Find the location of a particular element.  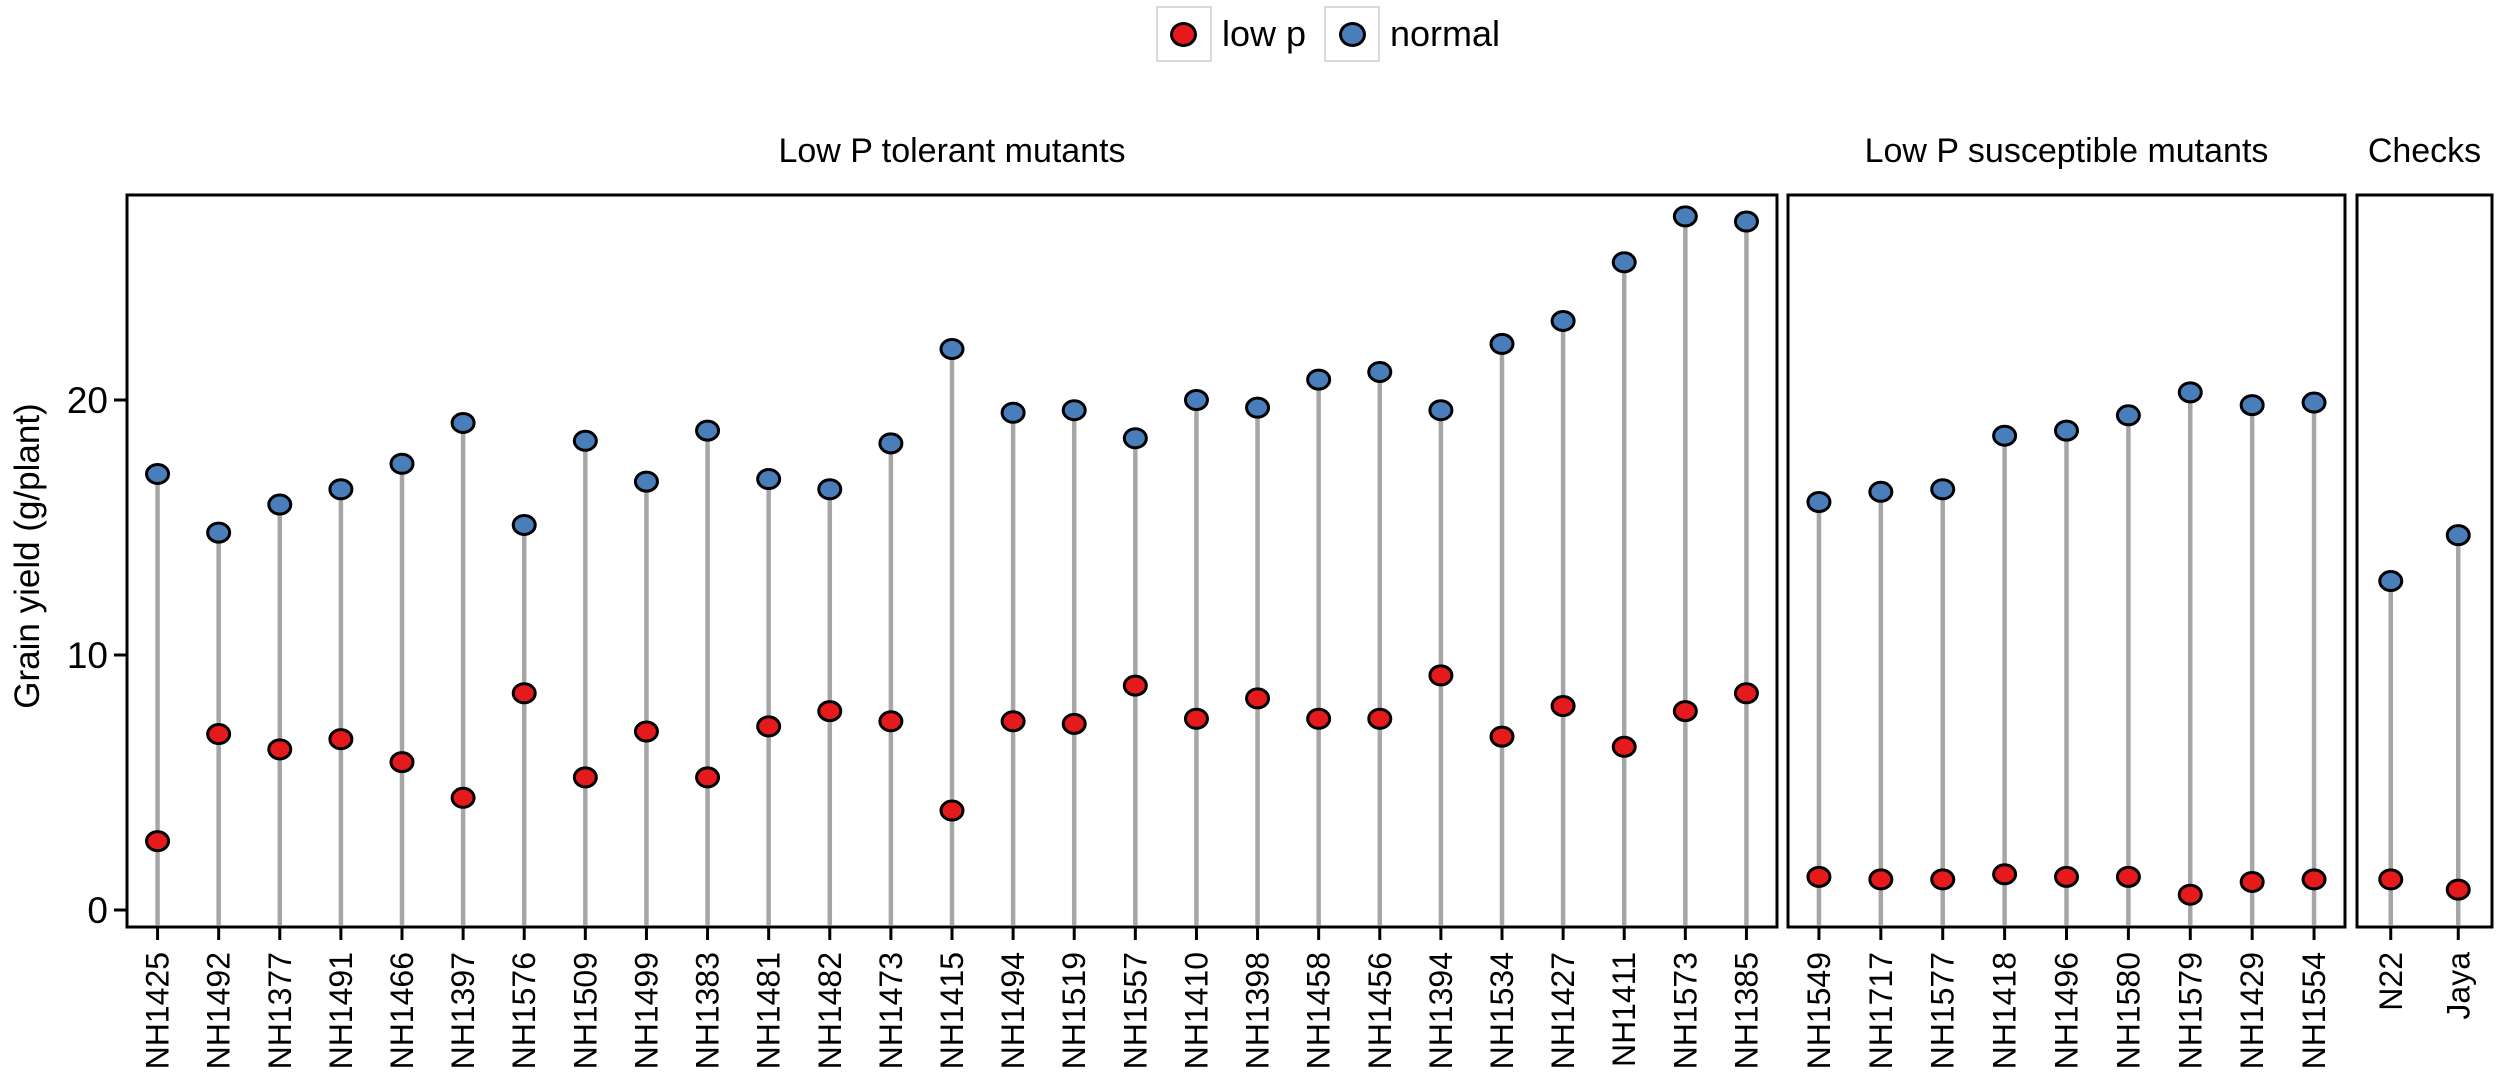

x-axis-category-label: NH1496 is located at coordinates (2067, 1010).